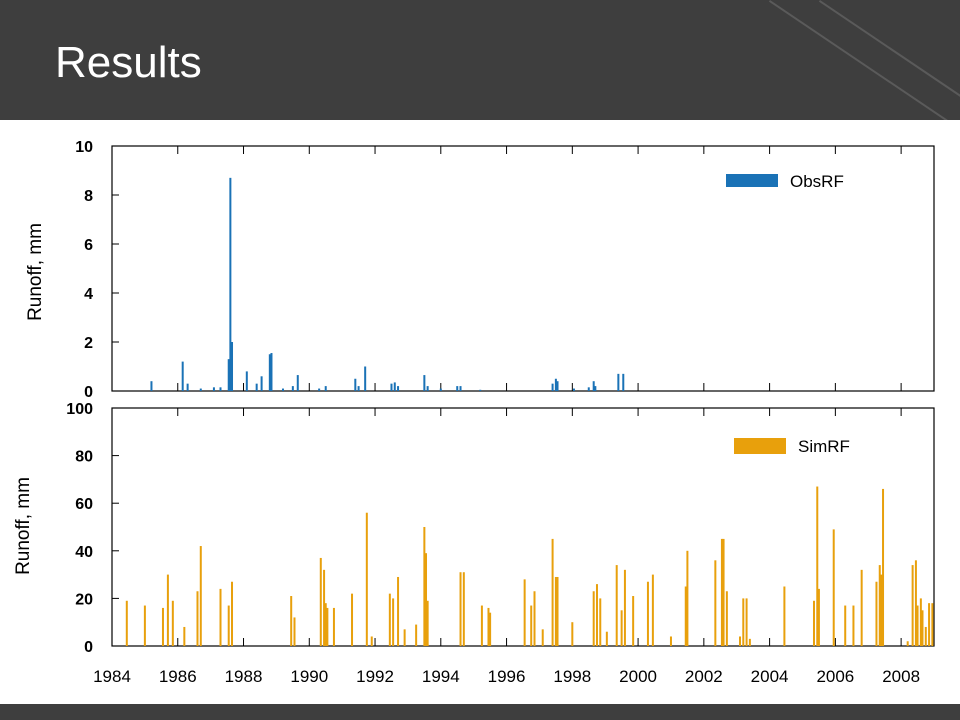  Describe the element at coordinates (88, 294) in the screenshot. I see `obs-y-tick-label: 4` at that location.